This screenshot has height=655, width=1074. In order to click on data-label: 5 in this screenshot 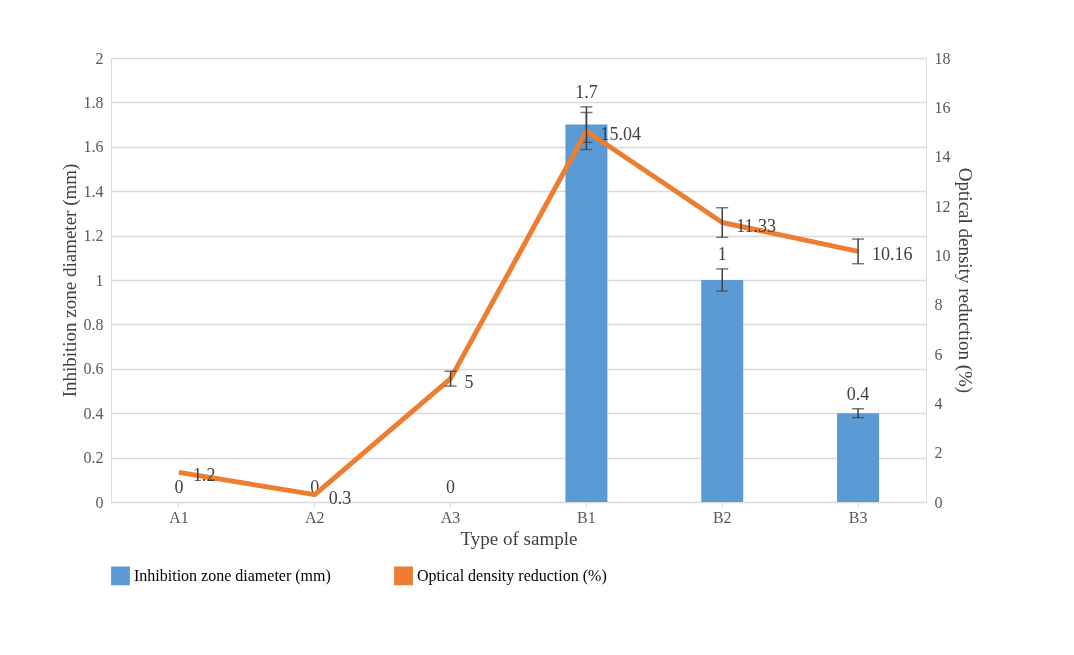, I will do `click(469, 381)`.